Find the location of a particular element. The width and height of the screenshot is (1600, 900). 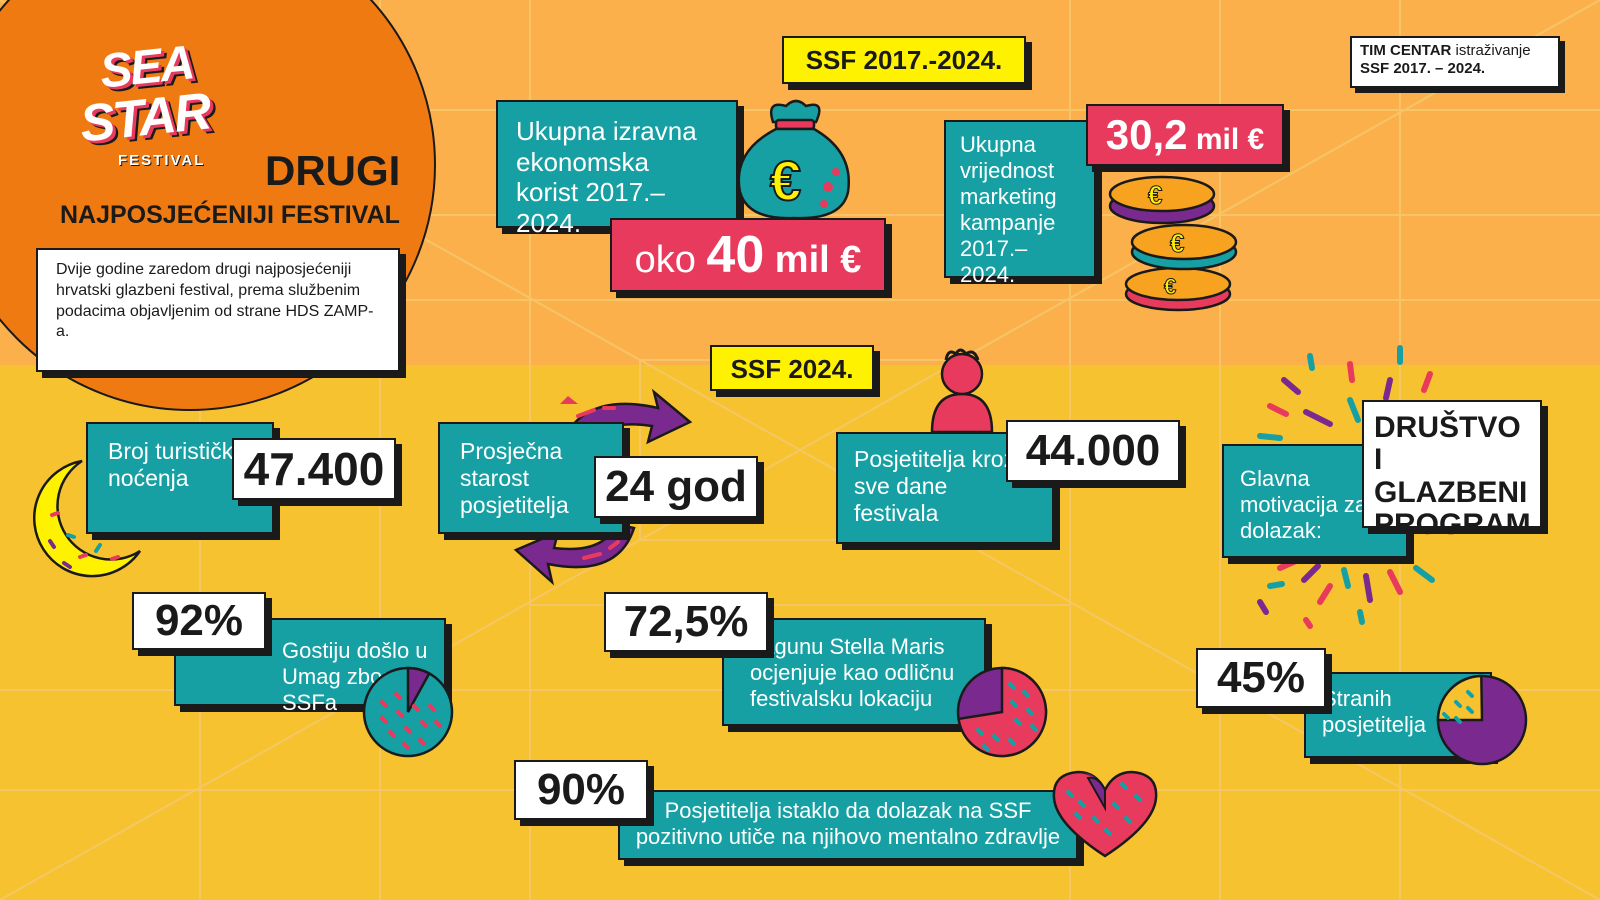

lagoon-value-box: 72,5% is located at coordinates (686, 622).